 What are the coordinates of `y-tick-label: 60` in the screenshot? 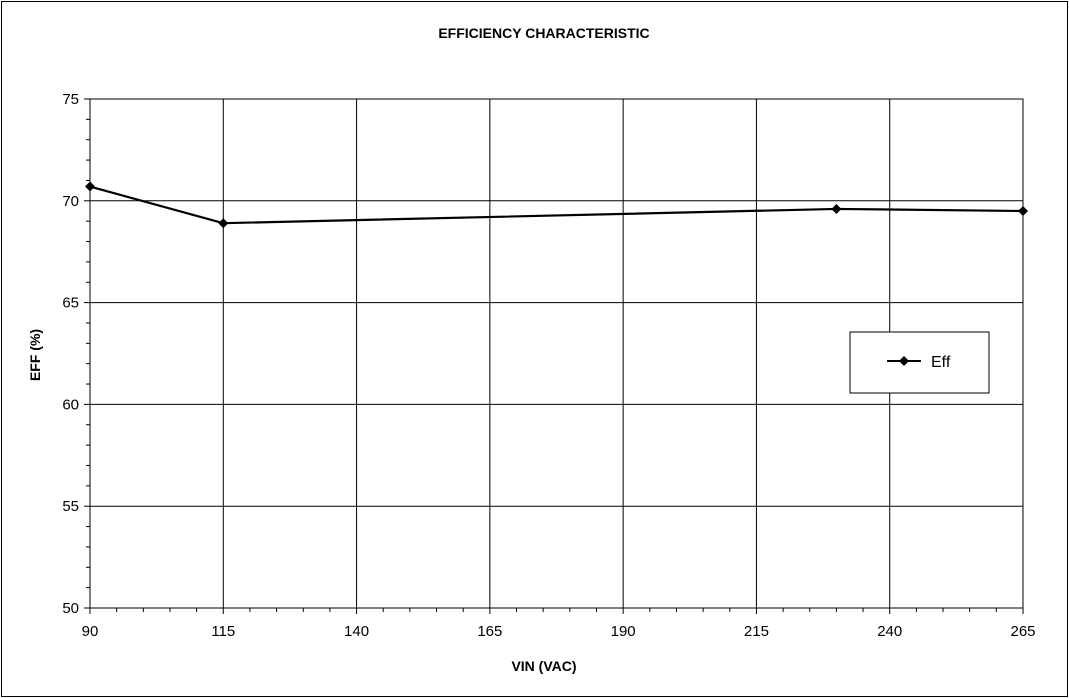 It's located at (70, 404).